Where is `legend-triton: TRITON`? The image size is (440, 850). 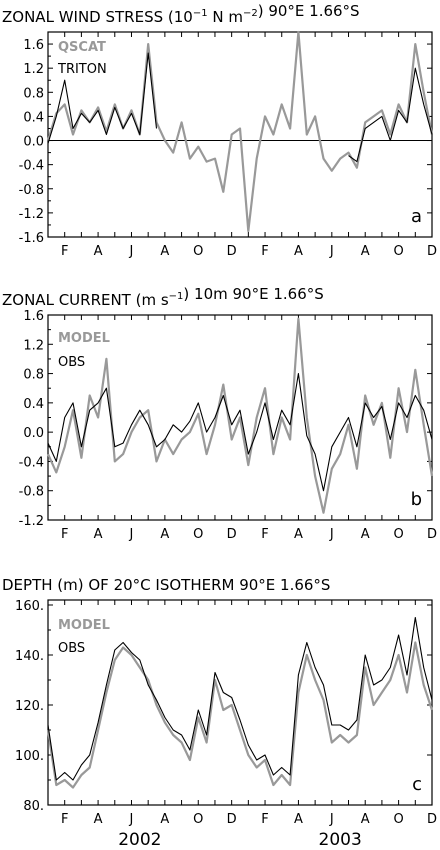
legend-triton: TRITON is located at coordinates (82, 69).